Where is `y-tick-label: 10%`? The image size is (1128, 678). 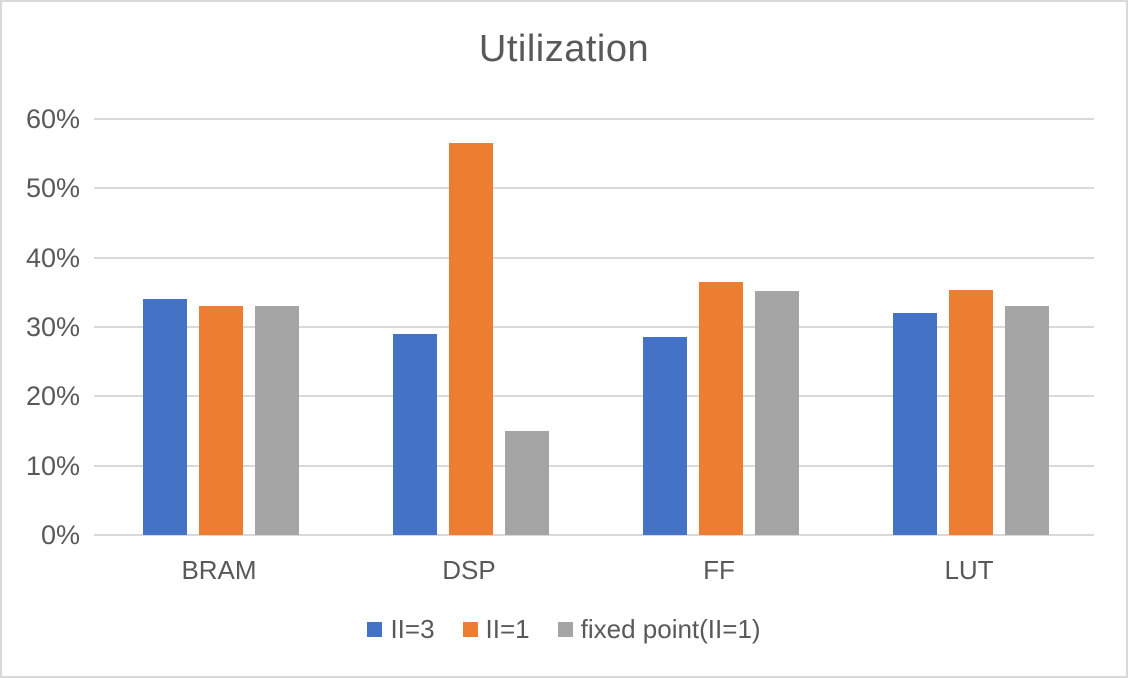 y-tick-label: 10% is located at coordinates (52, 465).